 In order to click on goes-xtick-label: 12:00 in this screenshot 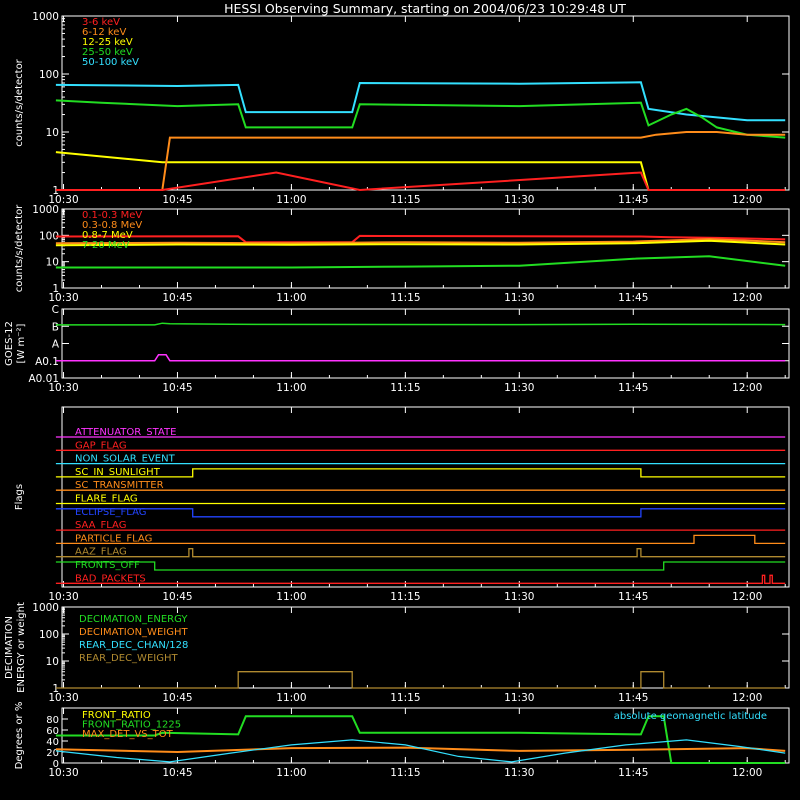, I will do `click(747, 388)`.